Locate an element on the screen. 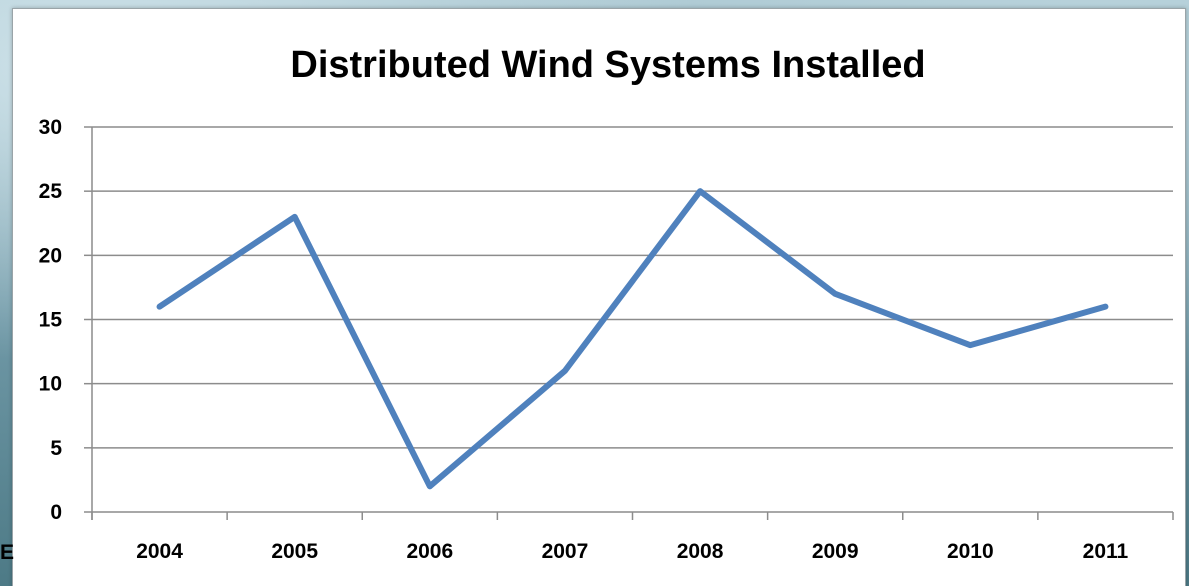 This screenshot has height=586, width=1189. x-tick-label-2008: 2008 is located at coordinates (700, 551).